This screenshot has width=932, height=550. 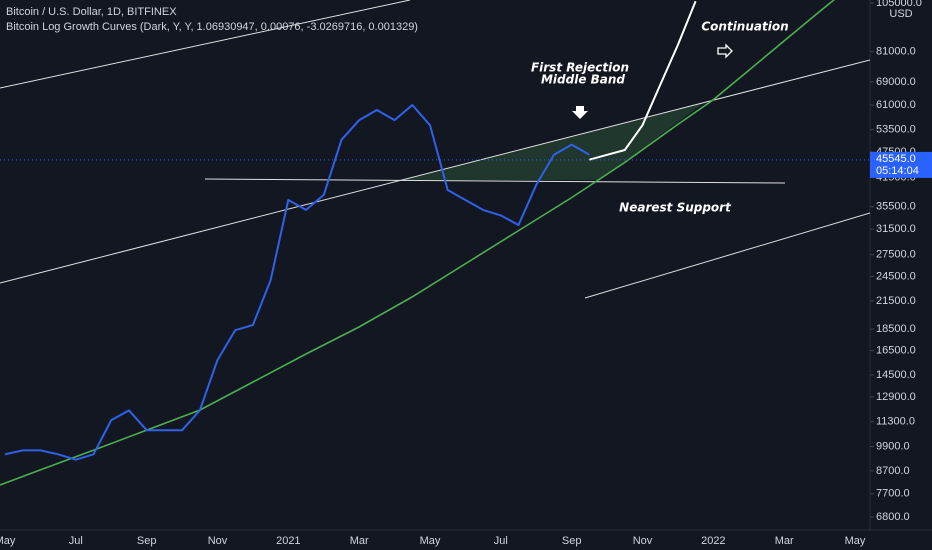 I want to click on price-tag-countdown: 05:14:04, so click(x=897, y=171).